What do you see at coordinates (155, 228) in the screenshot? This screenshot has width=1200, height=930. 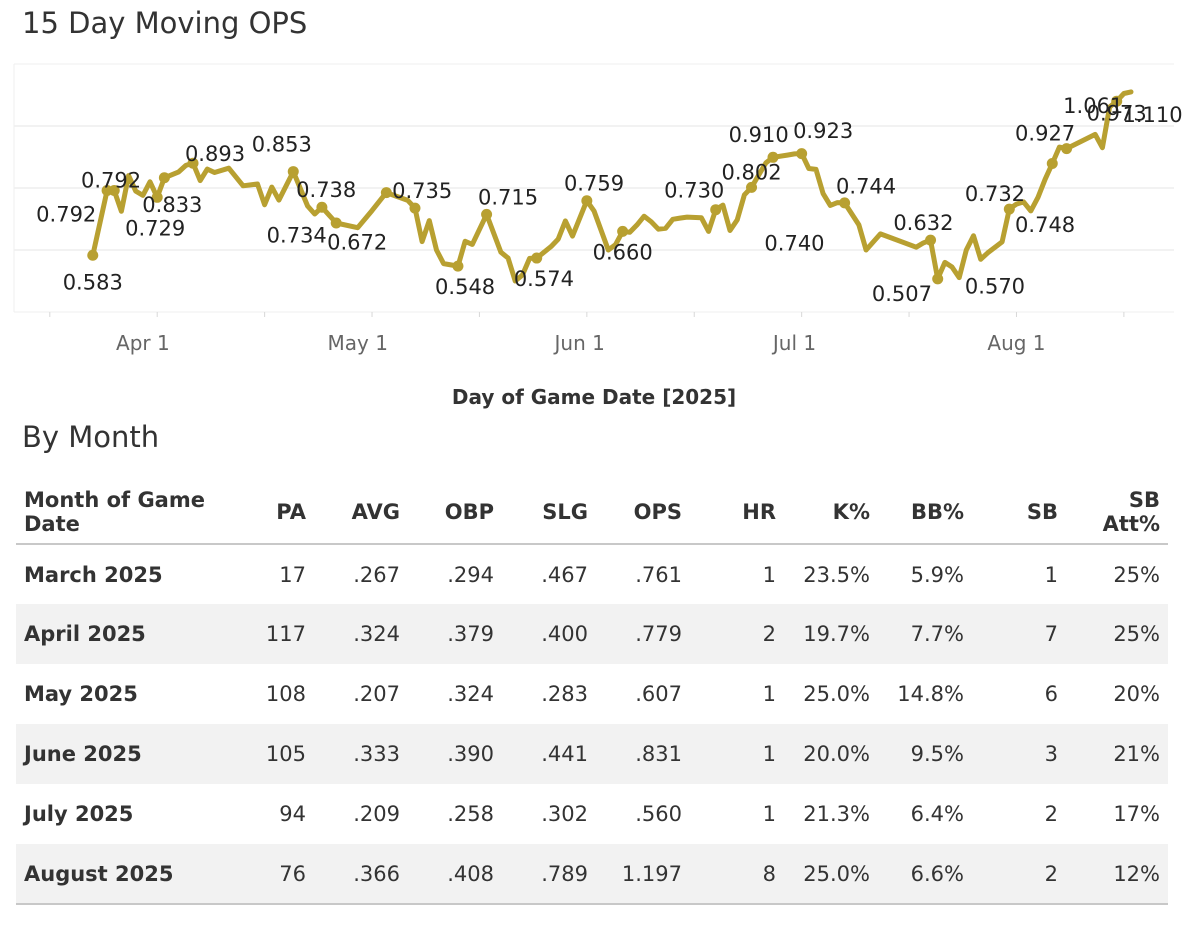 I see `data-label: 0.729` at bounding box center [155, 228].